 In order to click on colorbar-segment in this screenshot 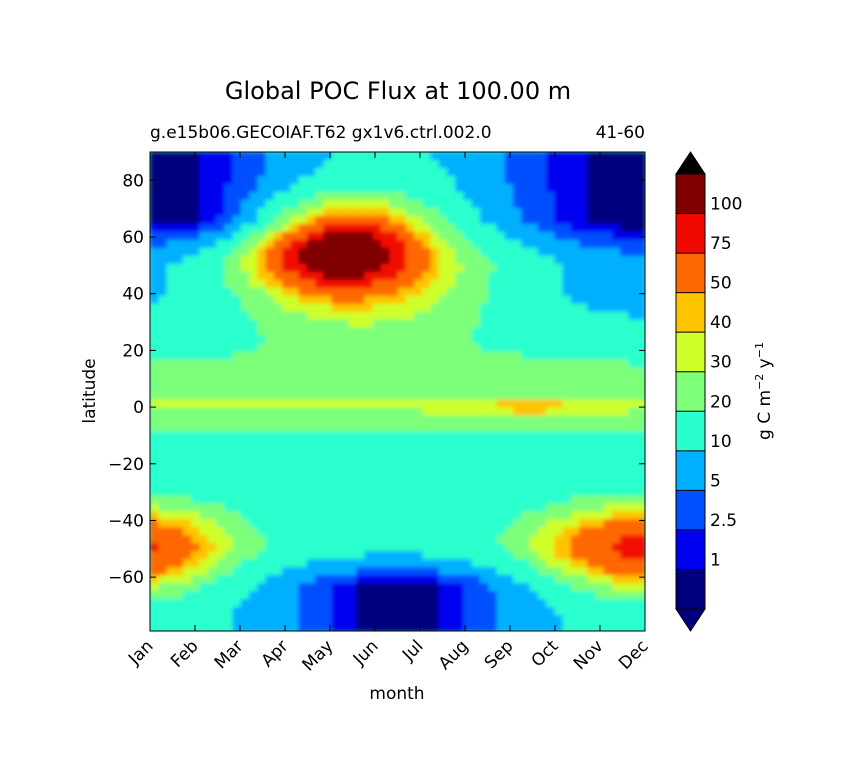, I will do `click(690, 431)`.